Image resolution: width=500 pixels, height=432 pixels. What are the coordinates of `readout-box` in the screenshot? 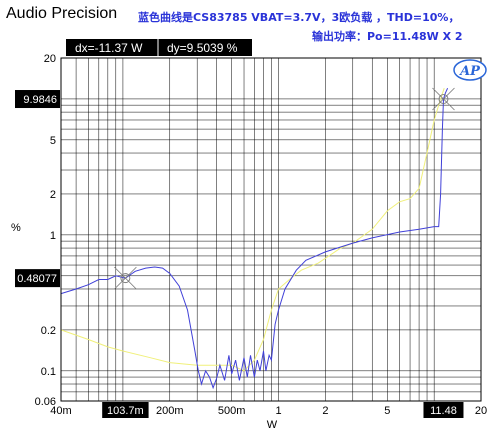 It's located at (159, 47).